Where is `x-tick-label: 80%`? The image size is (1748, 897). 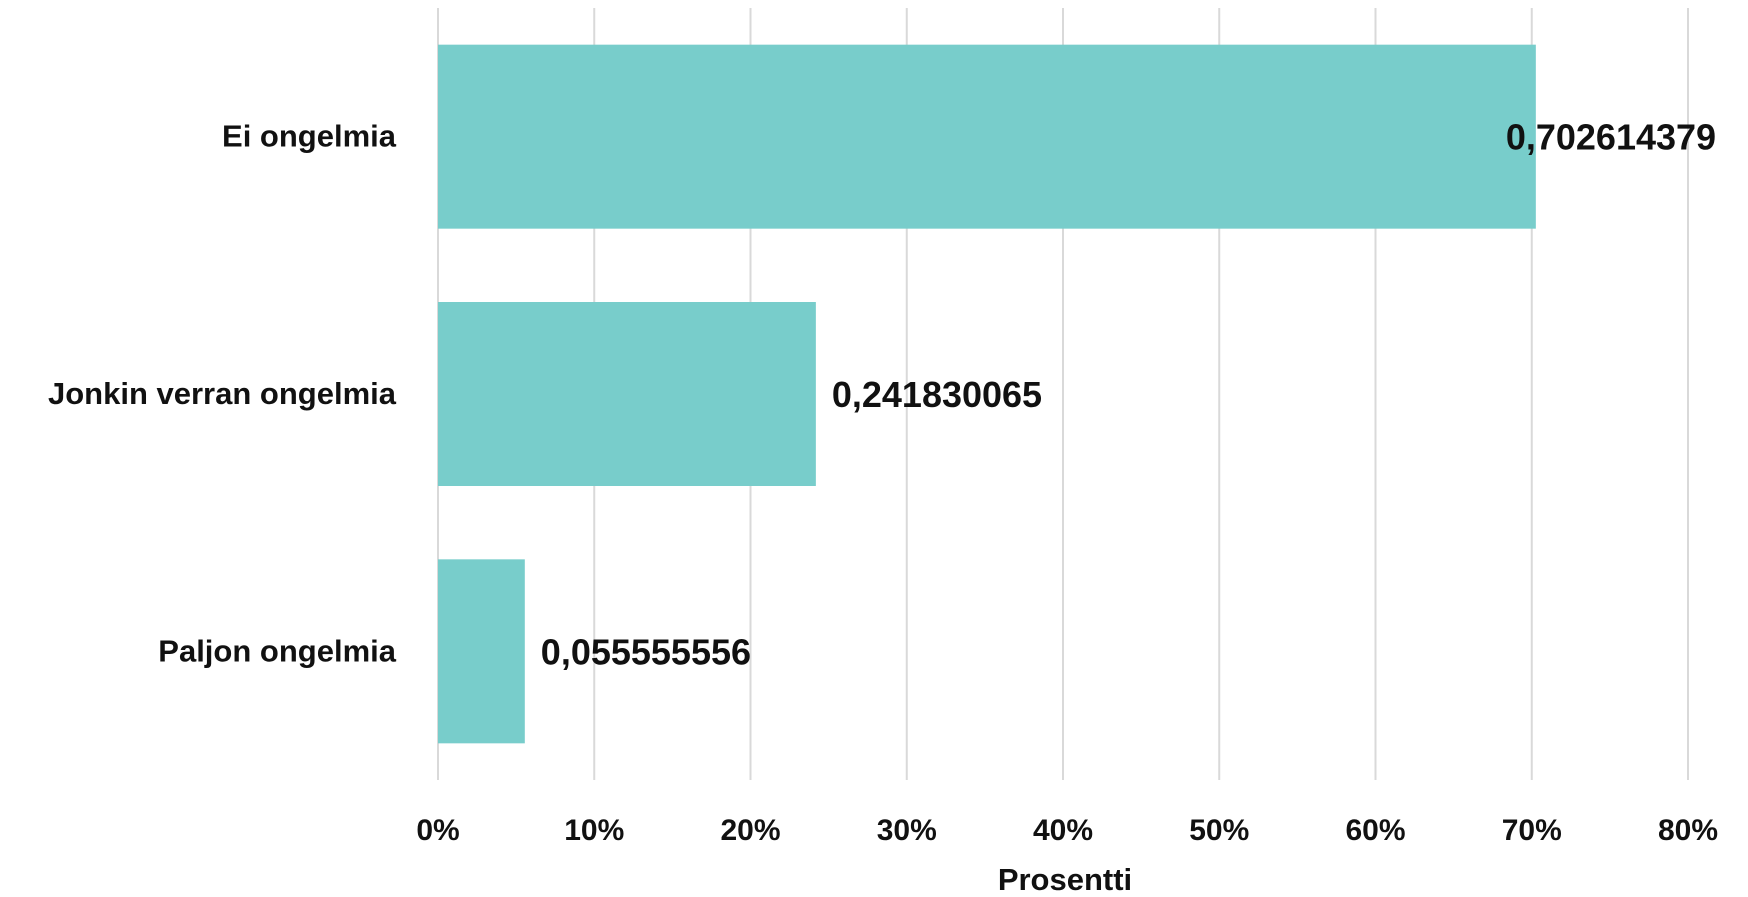 x-tick-label: 80% is located at coordinates (1688, 830).